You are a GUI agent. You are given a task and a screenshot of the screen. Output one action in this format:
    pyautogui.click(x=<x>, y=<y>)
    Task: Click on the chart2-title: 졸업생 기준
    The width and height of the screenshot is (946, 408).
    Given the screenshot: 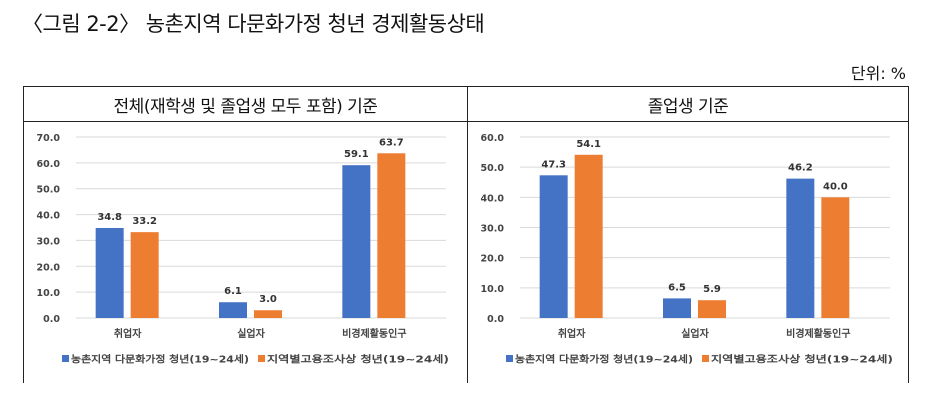 What is the action you would take?
    pyautogui.click(x=688, y=104)
    